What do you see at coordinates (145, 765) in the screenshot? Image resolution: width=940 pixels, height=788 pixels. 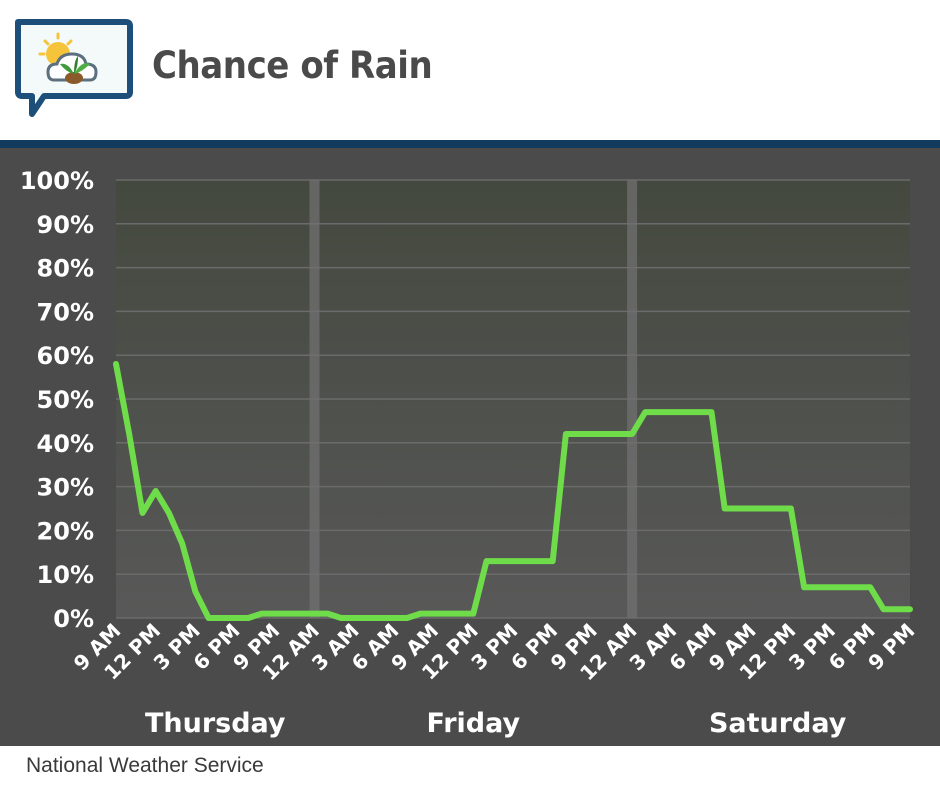 I see `source-credit: National Weather Service` at bounding box center [145, 765].